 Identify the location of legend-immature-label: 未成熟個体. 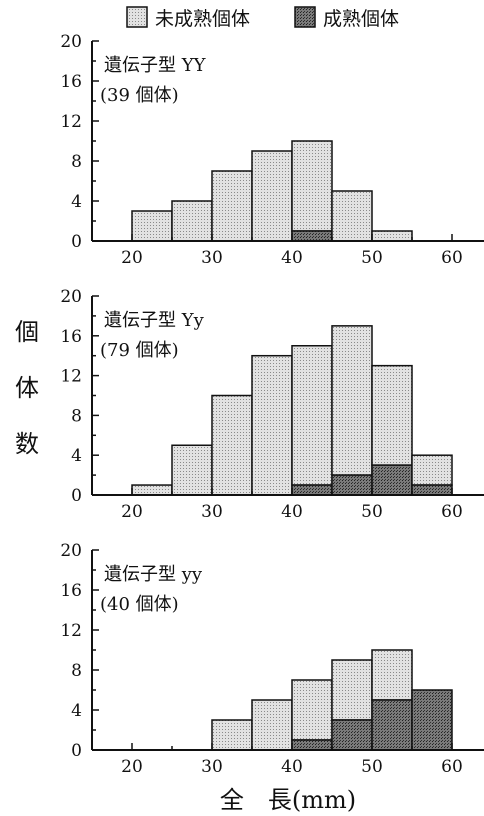
(202, 19).